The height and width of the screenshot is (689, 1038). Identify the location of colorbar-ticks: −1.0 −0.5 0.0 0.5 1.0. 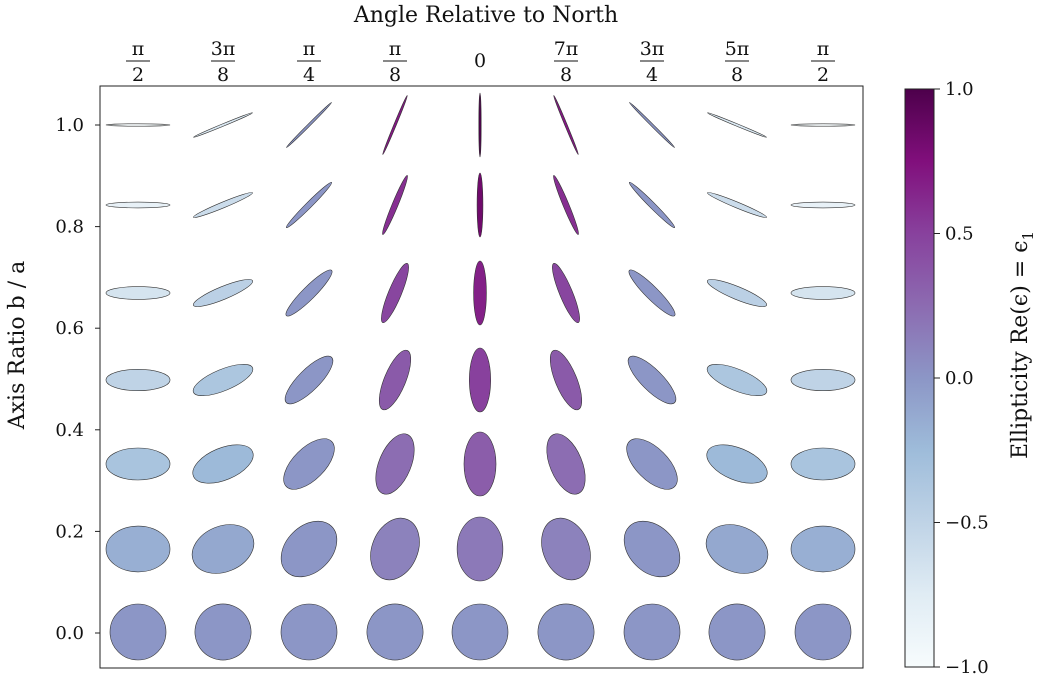
(961, 378).